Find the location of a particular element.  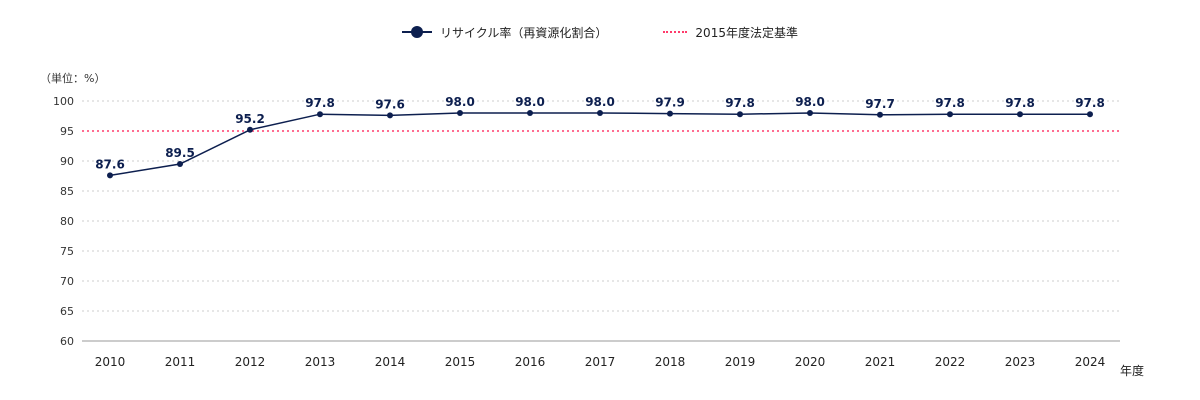

x-tick-label: 2019 is located at coordinates (740, 362).